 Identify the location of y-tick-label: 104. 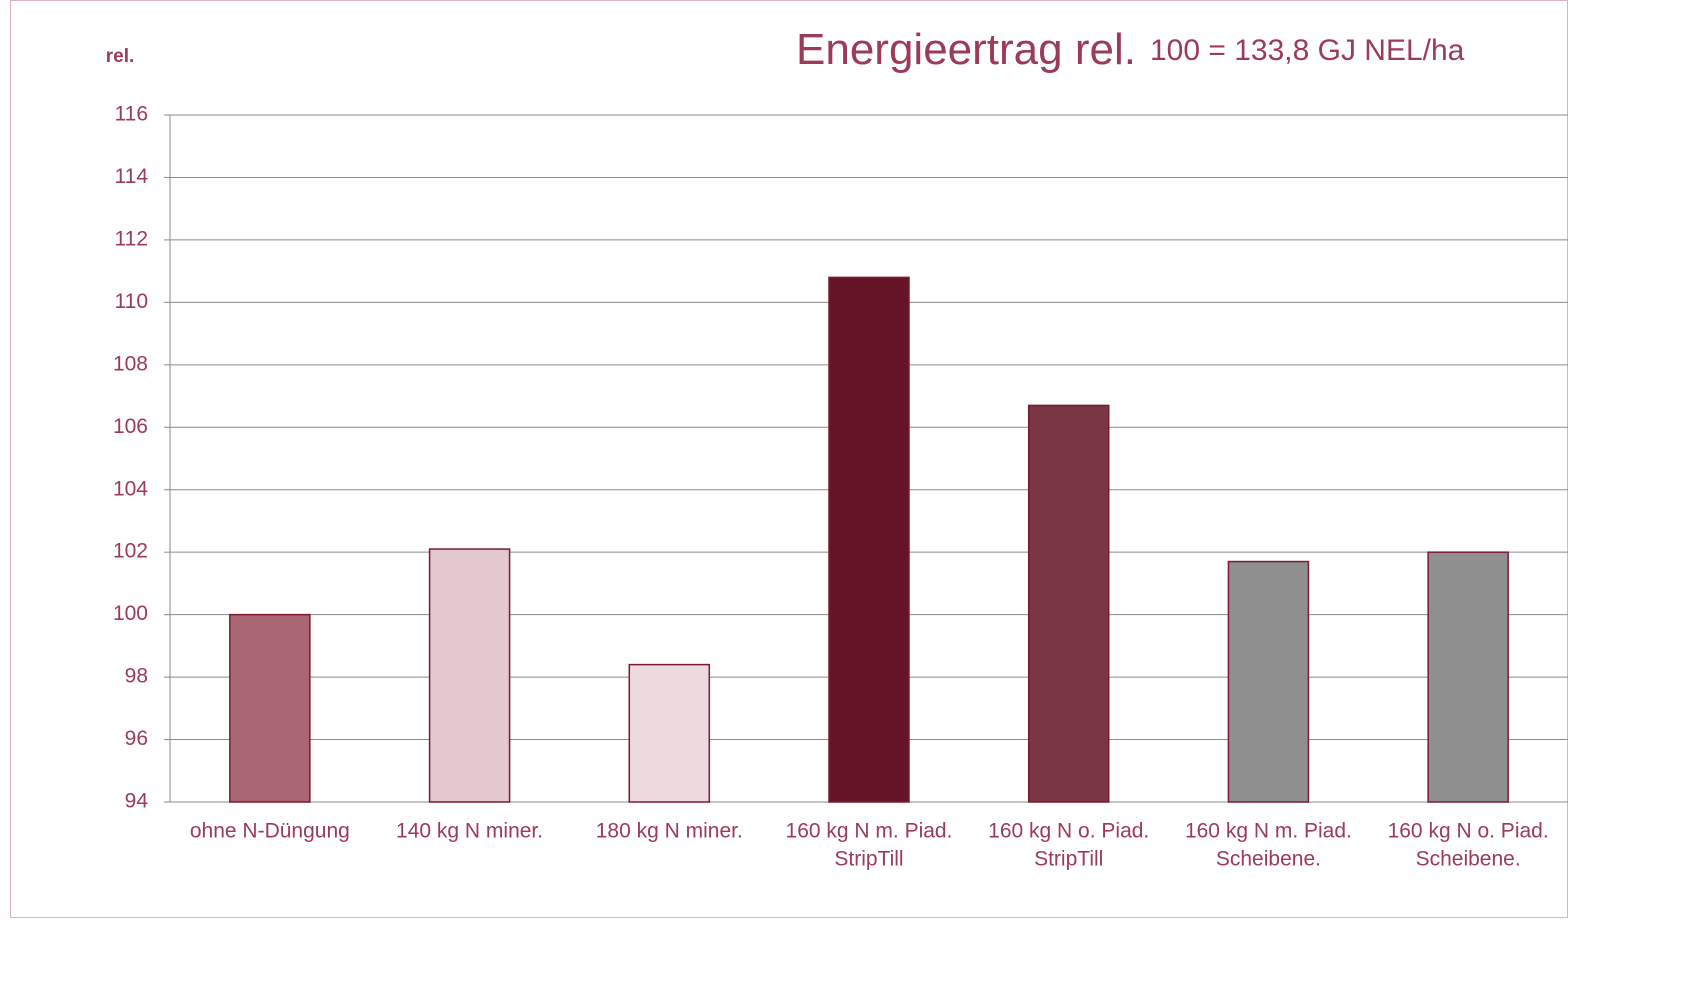
(130, 488).